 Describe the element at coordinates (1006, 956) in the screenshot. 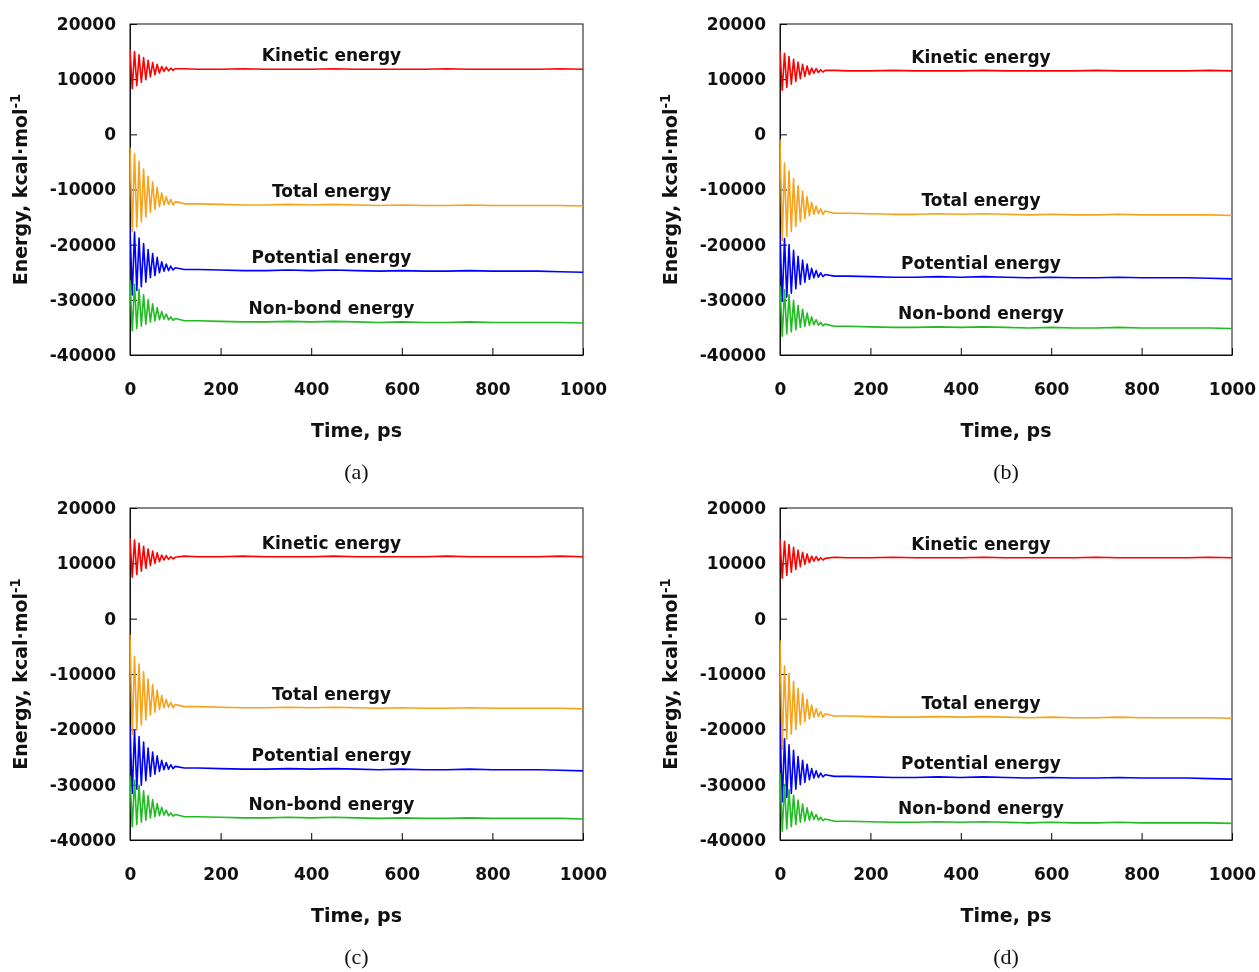

I see `text: (d)` at that location.